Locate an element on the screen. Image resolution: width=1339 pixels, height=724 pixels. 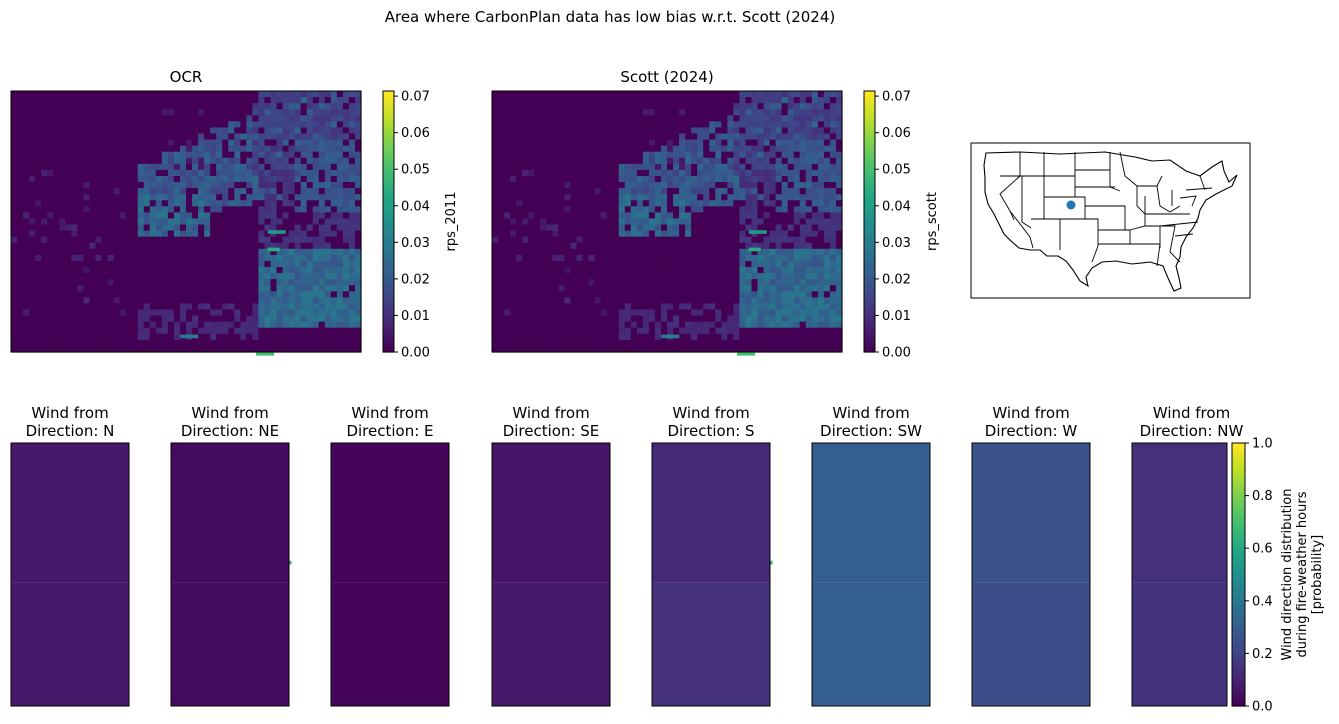
us-locator-map is located at coordinates (1110, 220).